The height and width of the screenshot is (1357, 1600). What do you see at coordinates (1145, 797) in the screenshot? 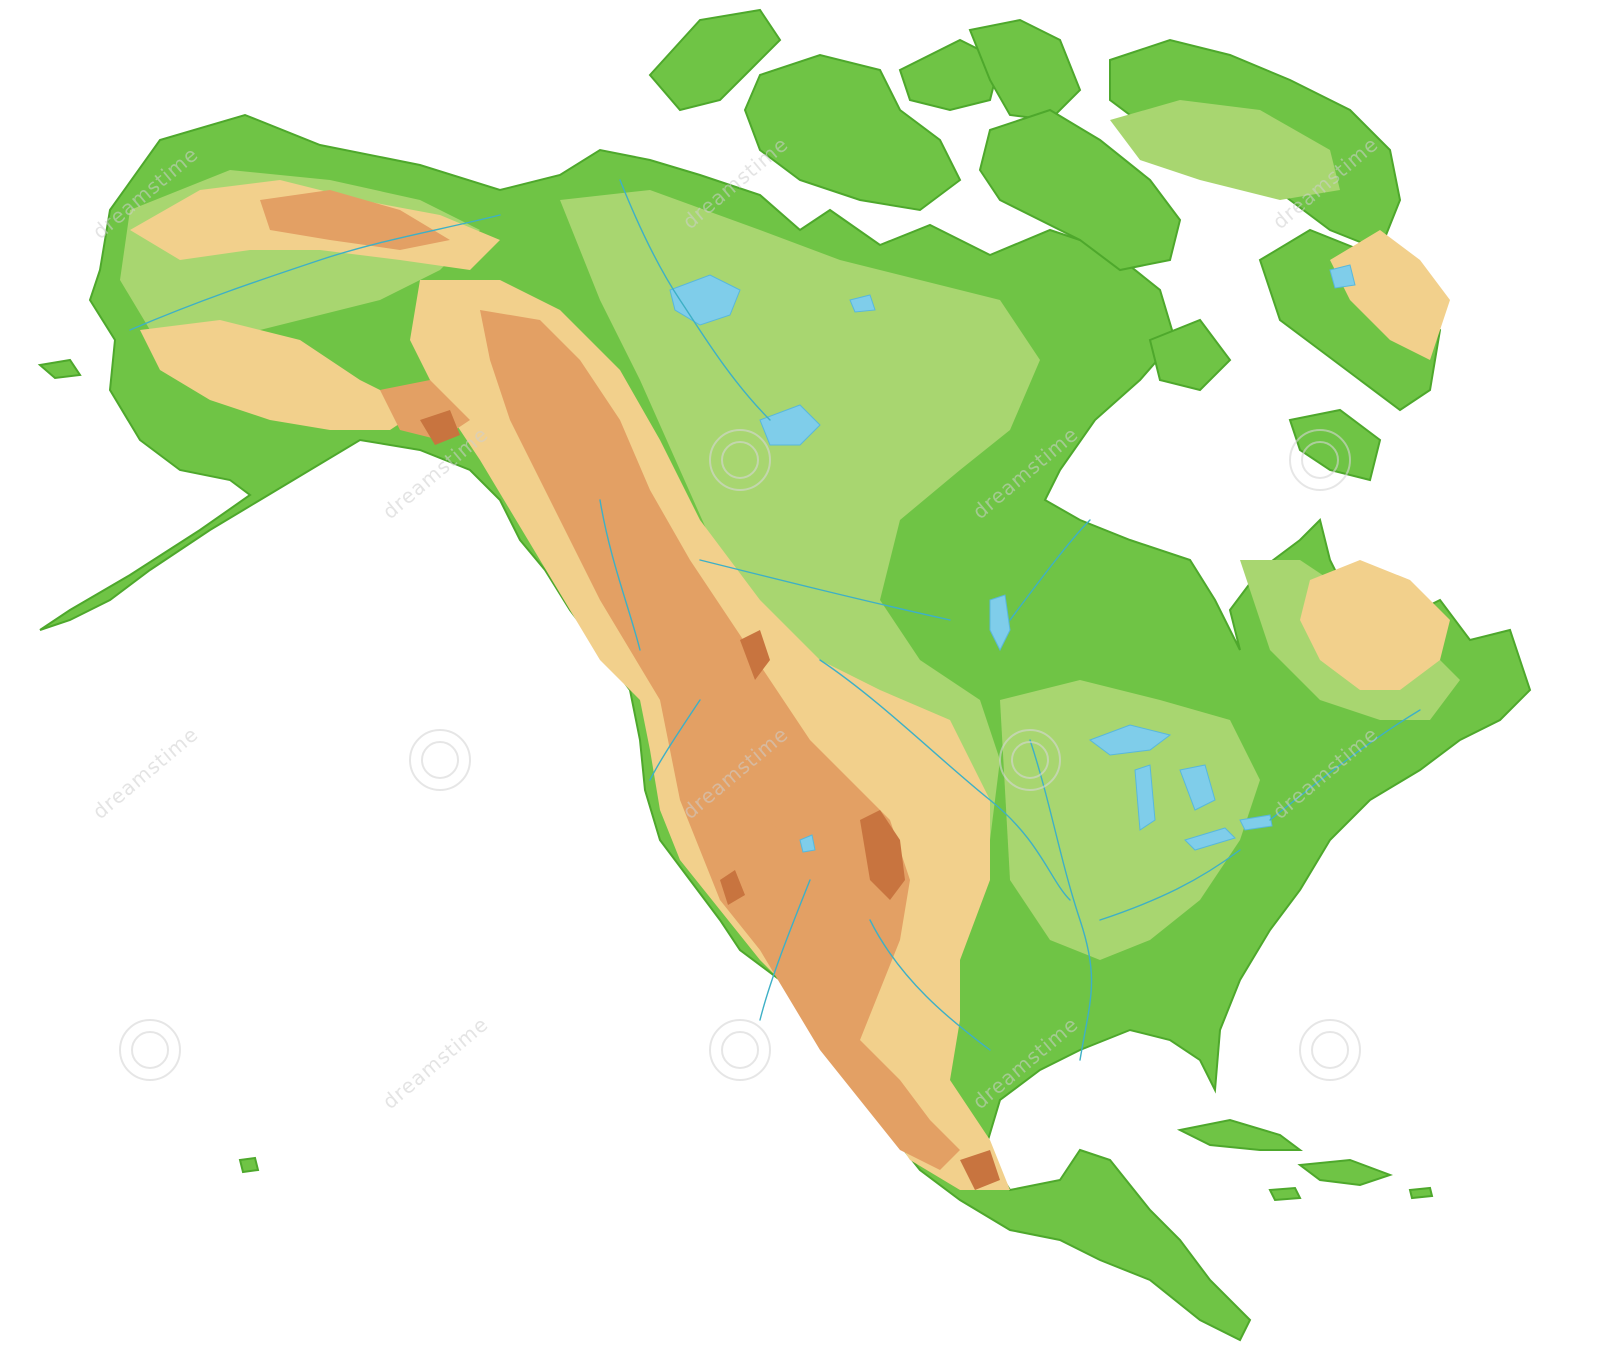
I see `lake-michigan` at bounding box center [1145, 797].